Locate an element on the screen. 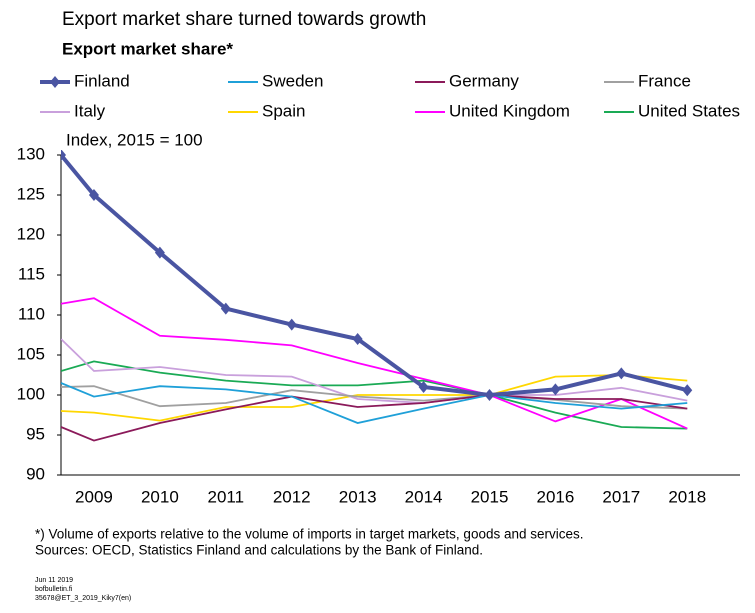 This screenshot has width=755, height=613. y-tick-label: 130 is located at coordinates (31, 153).